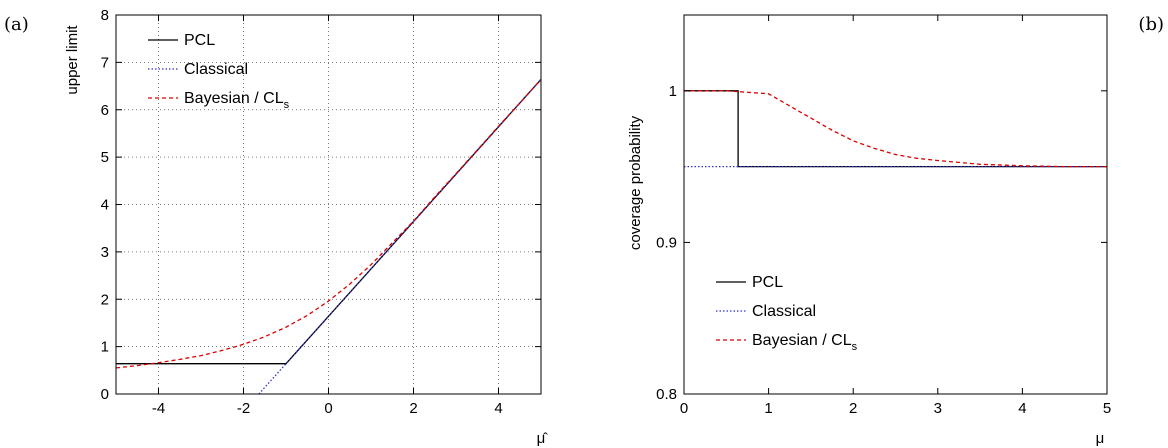  What do you see at coordinates (105, 62) in the screenshot?
I see `y-tick-label: 7` at bounding box center [105, 62].